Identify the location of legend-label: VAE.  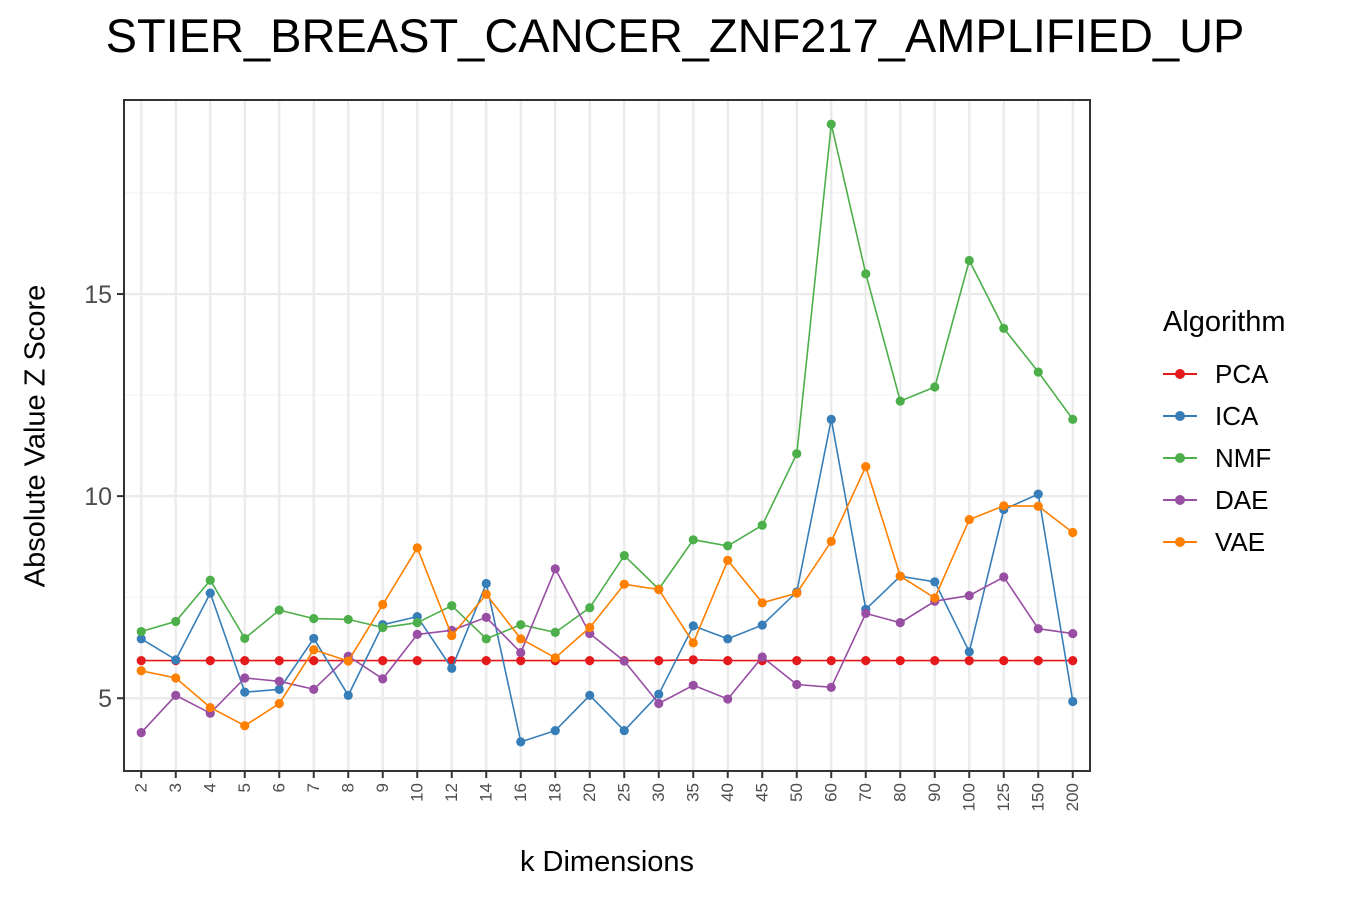
(1240, 541).